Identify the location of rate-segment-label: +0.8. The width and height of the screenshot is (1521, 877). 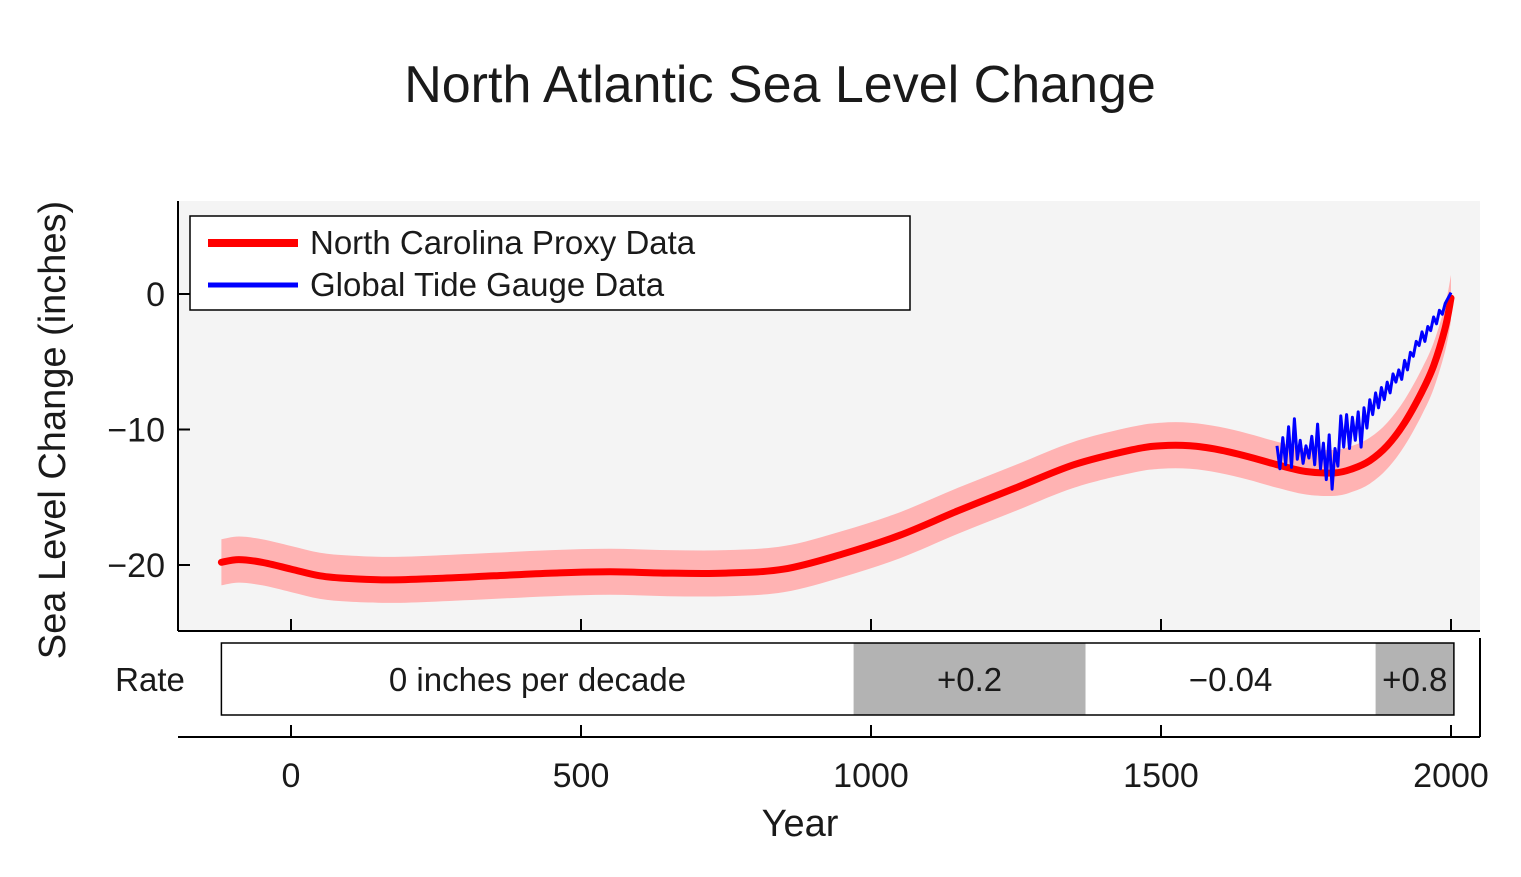
(1414, 679).